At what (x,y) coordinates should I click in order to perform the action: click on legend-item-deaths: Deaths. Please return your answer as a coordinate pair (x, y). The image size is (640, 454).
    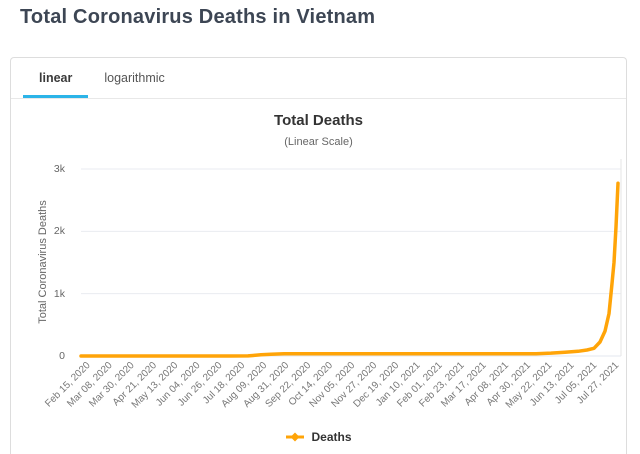
    Looking at the image, I should click on (318, 437).